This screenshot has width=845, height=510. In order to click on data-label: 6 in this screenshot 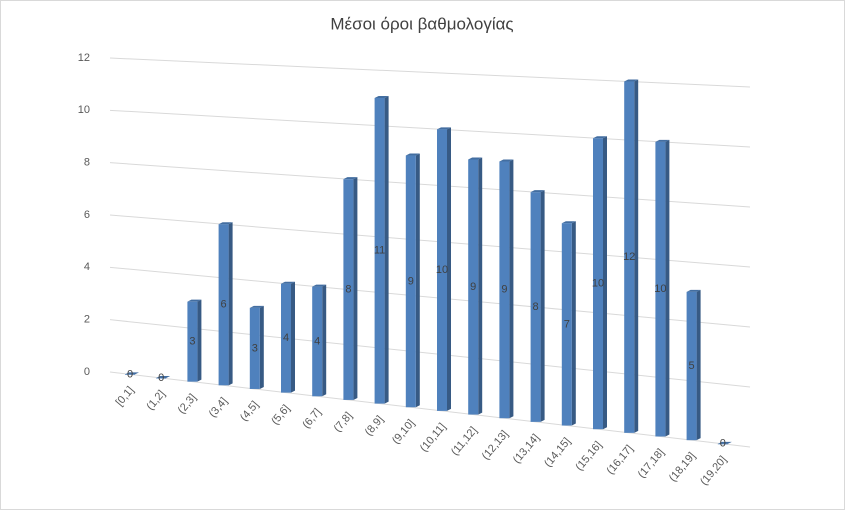, I will do `click(224, 305)`.